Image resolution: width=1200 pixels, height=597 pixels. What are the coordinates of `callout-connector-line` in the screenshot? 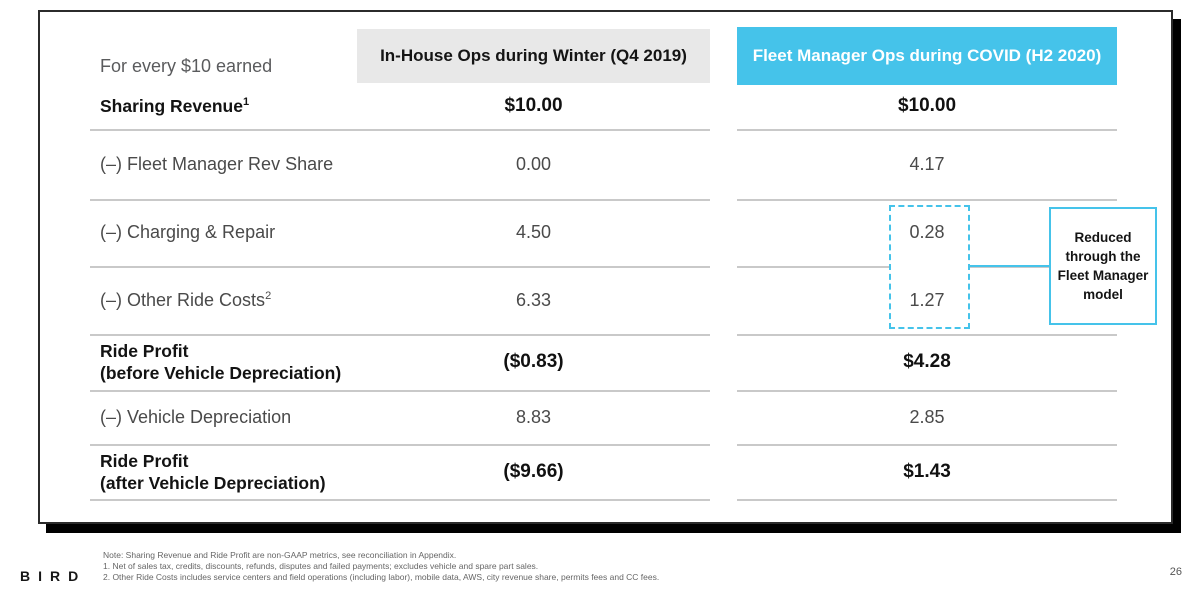 It's located at (1010, 266).